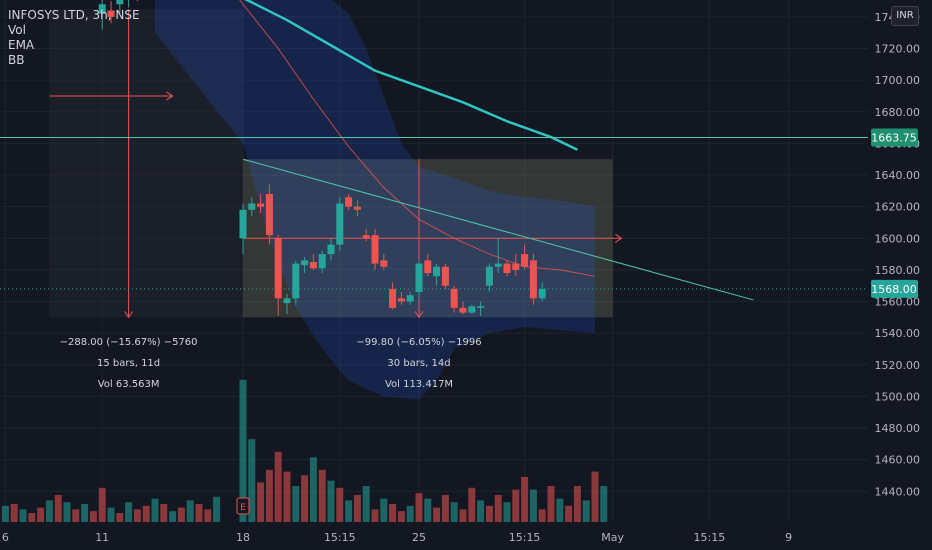  What do you see at coordinates (74, 15) in the screenshot?
I see `symbol-title: INFOSYS LTD, 3h, NSE` at bounding box center [74, 15].